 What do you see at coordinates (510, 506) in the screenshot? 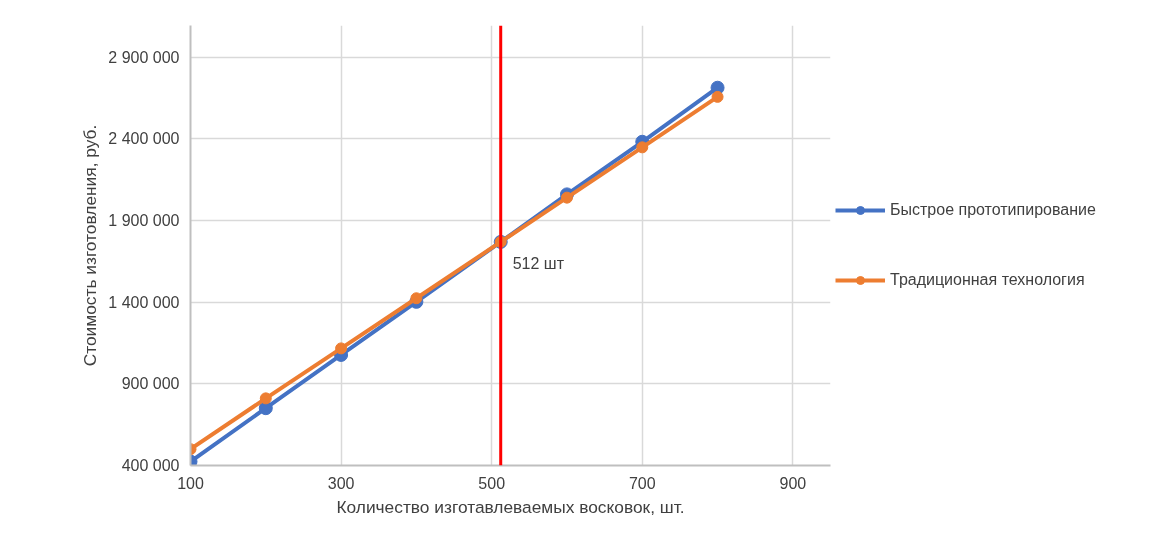
I see `x-axis-title: Количество изготавлеваемых восковок, шт.` at bounding box center [510, 506].